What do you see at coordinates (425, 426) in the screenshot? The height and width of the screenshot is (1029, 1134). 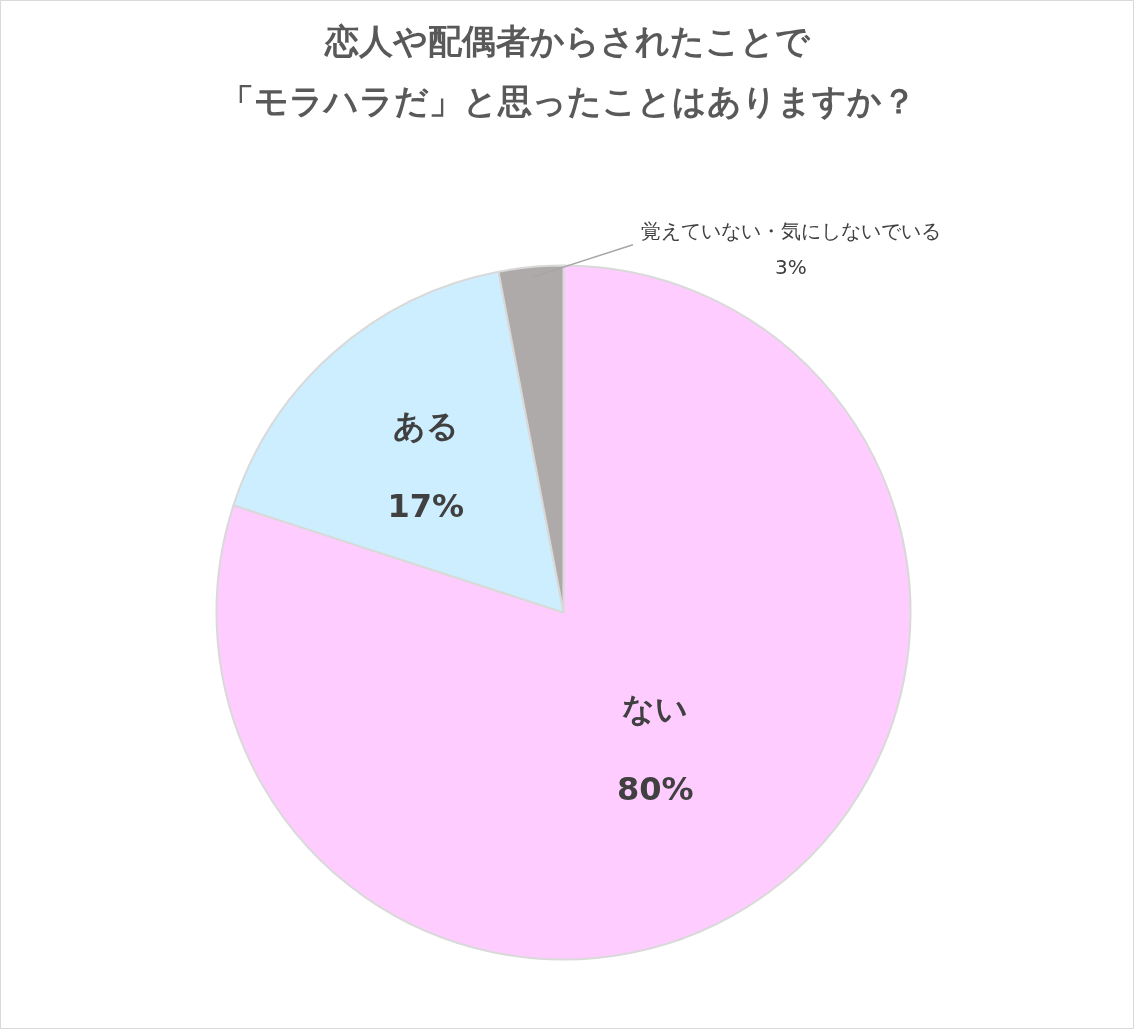 I see `slice-label: ある` at bounding box center [425, 426].